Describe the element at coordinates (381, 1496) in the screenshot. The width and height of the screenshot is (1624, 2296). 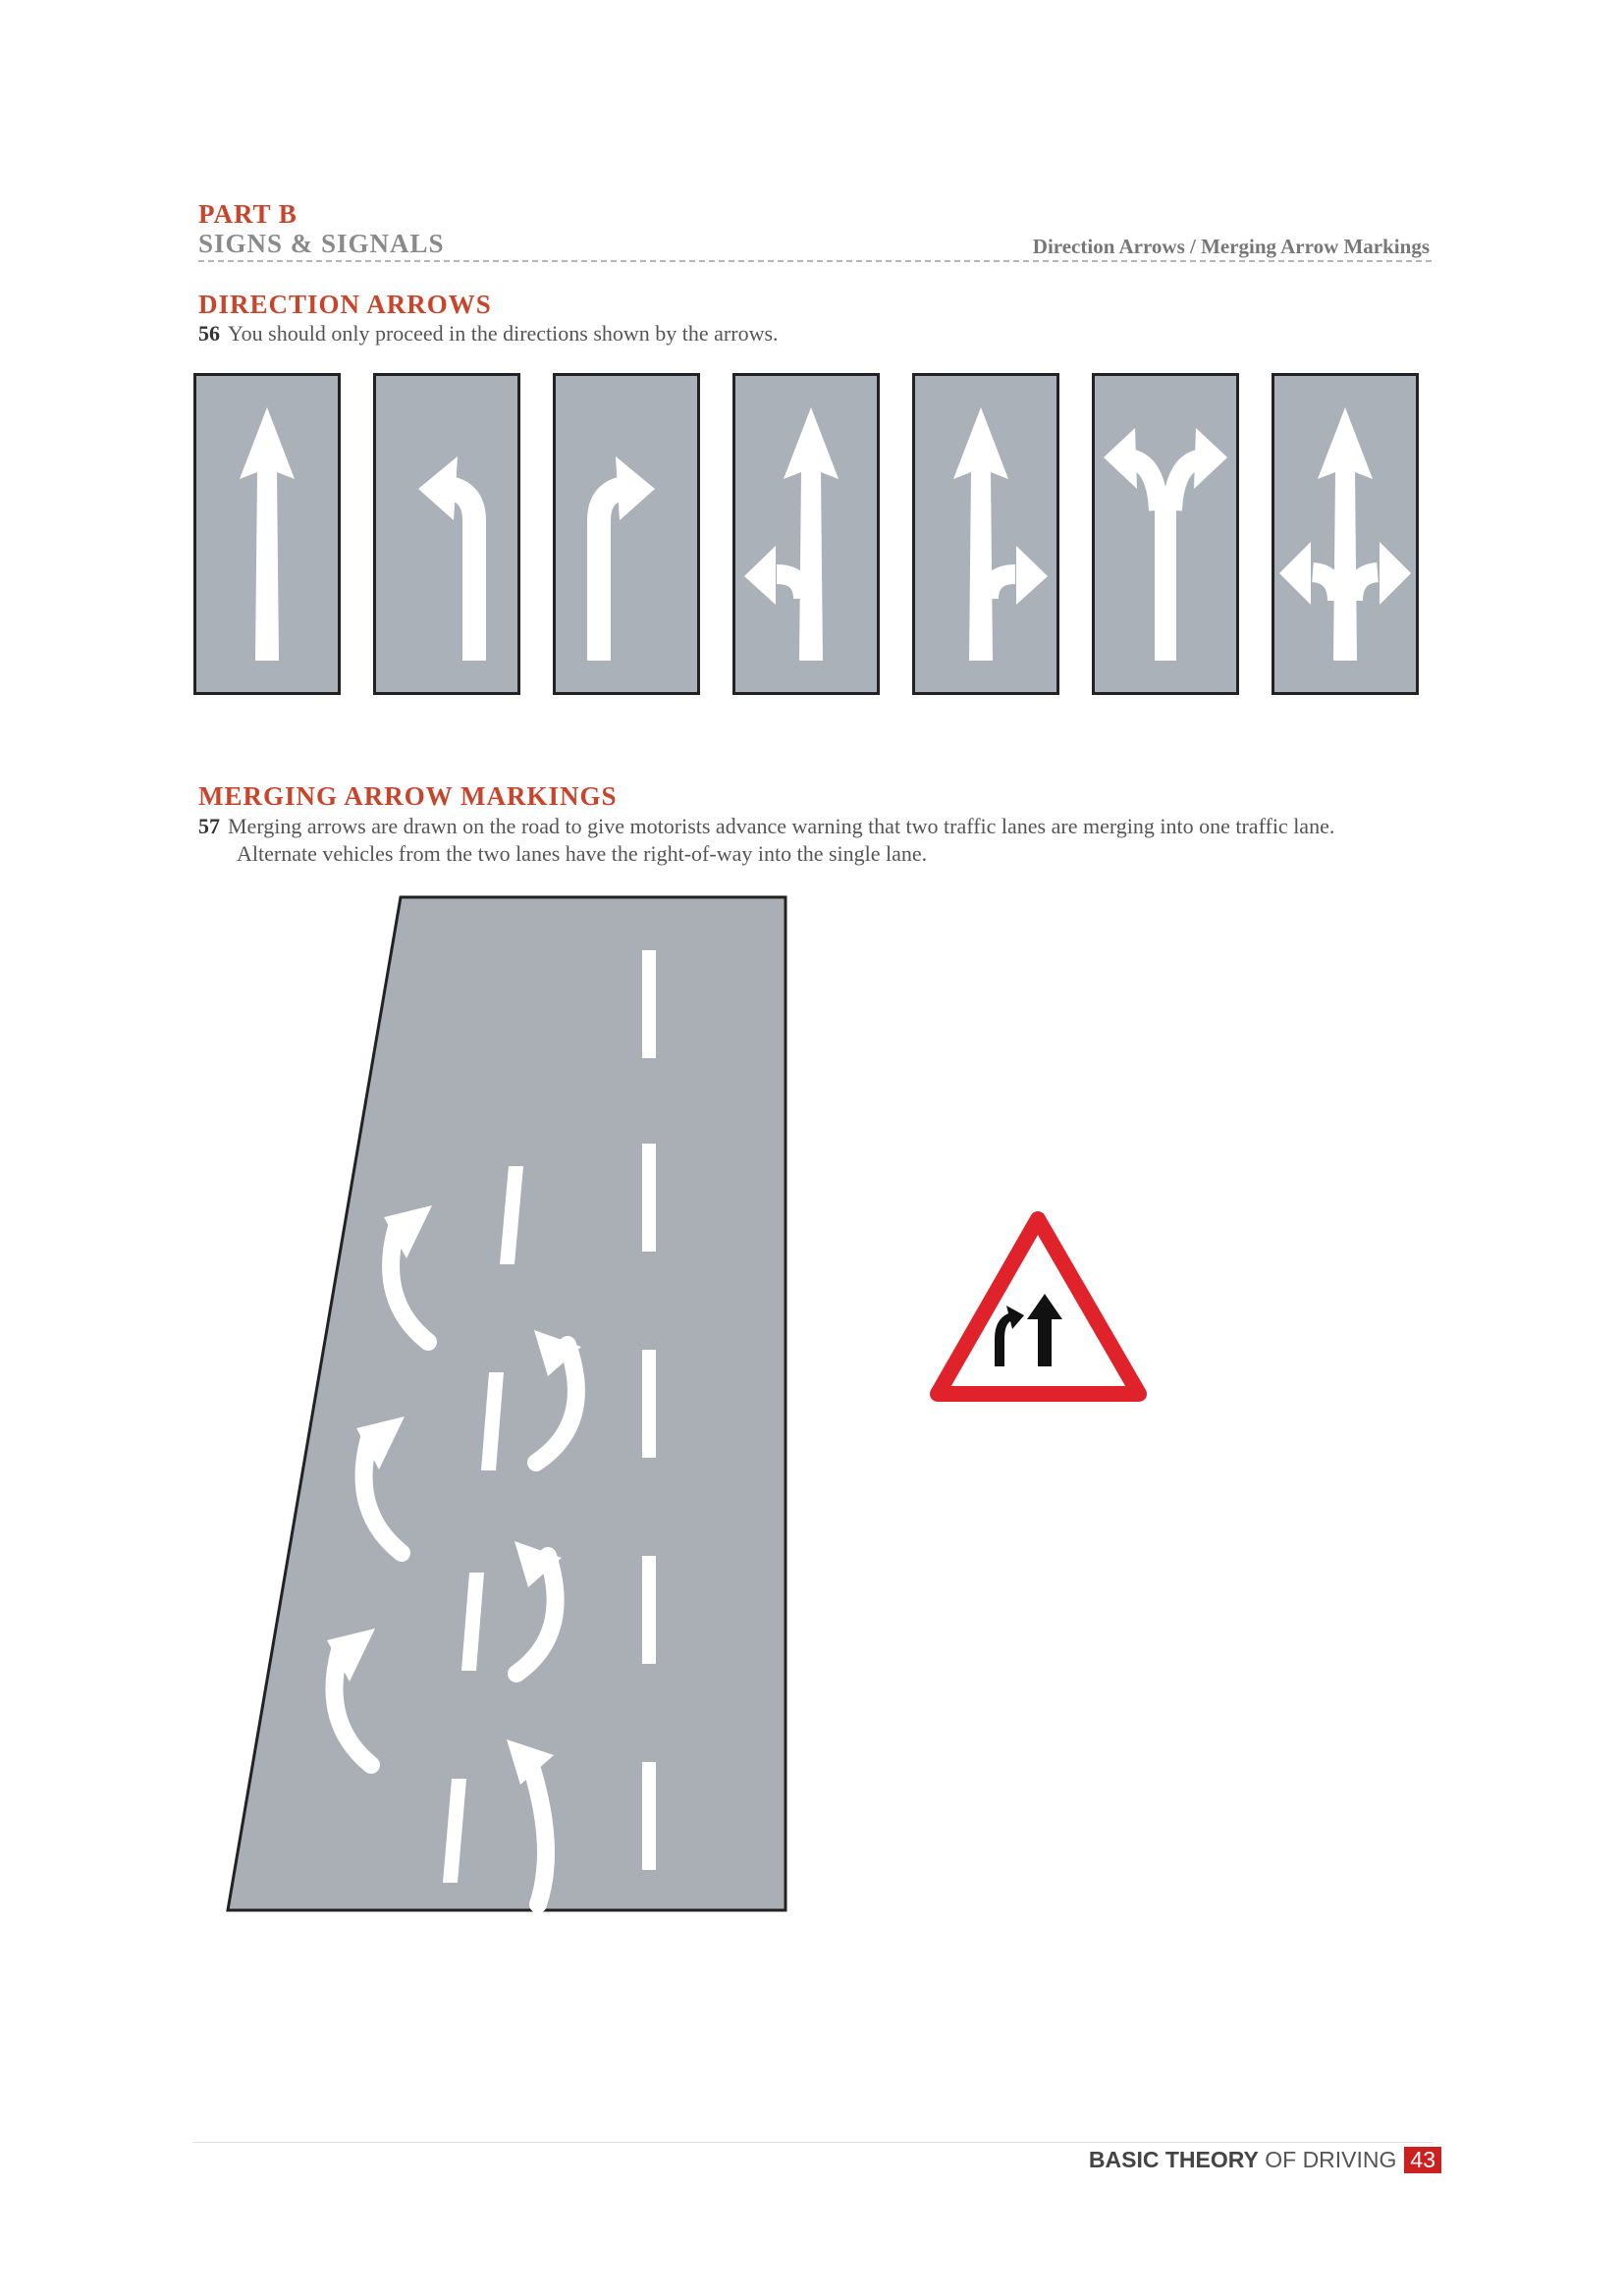
I see `left-merge-arrows` at that location.